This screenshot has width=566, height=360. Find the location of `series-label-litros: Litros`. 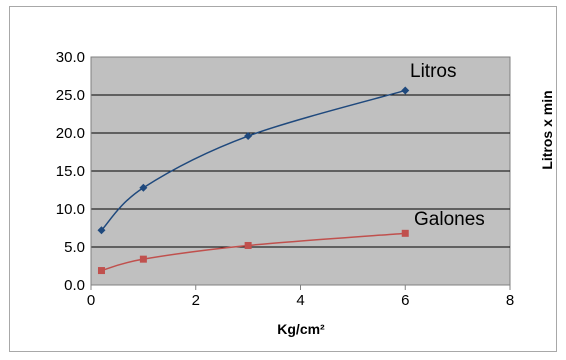

series-label-litros: Litros is located at coordinates (433, 71).